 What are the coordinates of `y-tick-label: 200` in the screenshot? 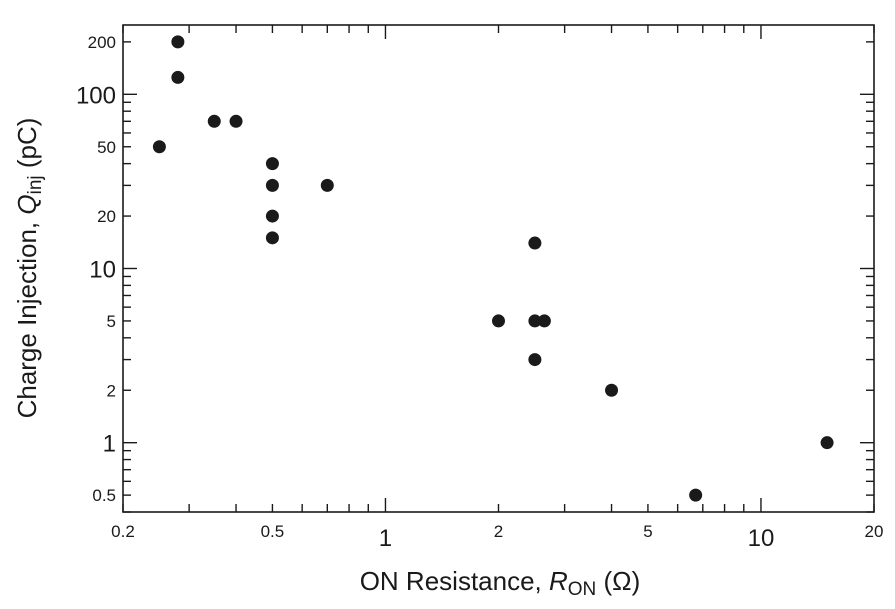 It's located at (102, 42).